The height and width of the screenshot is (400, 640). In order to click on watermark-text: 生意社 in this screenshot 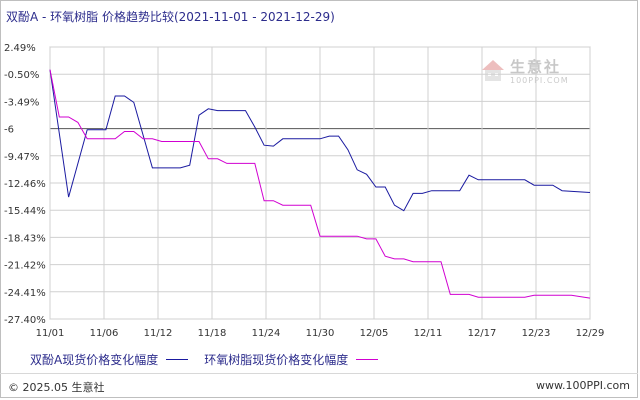, I will do `click(536, 67)`.